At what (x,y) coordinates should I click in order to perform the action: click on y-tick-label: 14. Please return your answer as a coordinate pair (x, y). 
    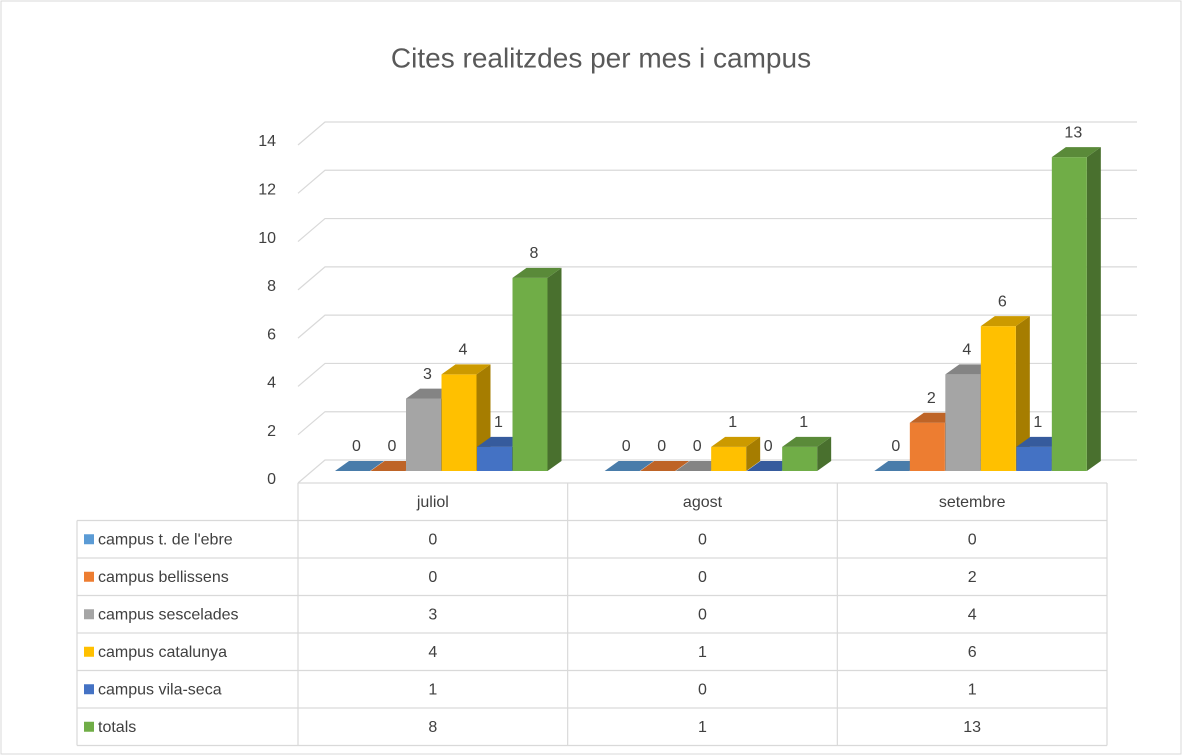
    Looking at the image, I should click on (267, 141).